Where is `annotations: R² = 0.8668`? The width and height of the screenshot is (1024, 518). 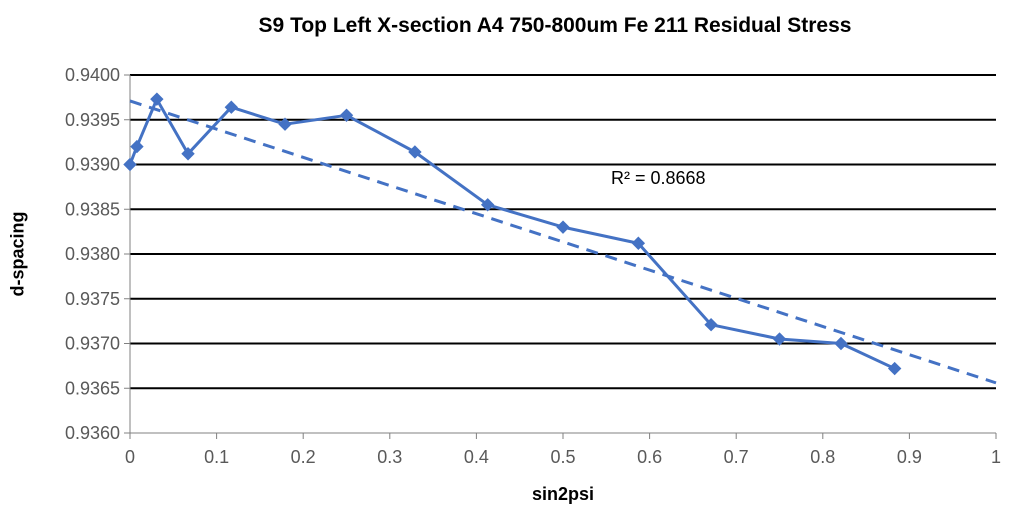
annotations: R² = 0.8668 is located at coordinates (658, 178).